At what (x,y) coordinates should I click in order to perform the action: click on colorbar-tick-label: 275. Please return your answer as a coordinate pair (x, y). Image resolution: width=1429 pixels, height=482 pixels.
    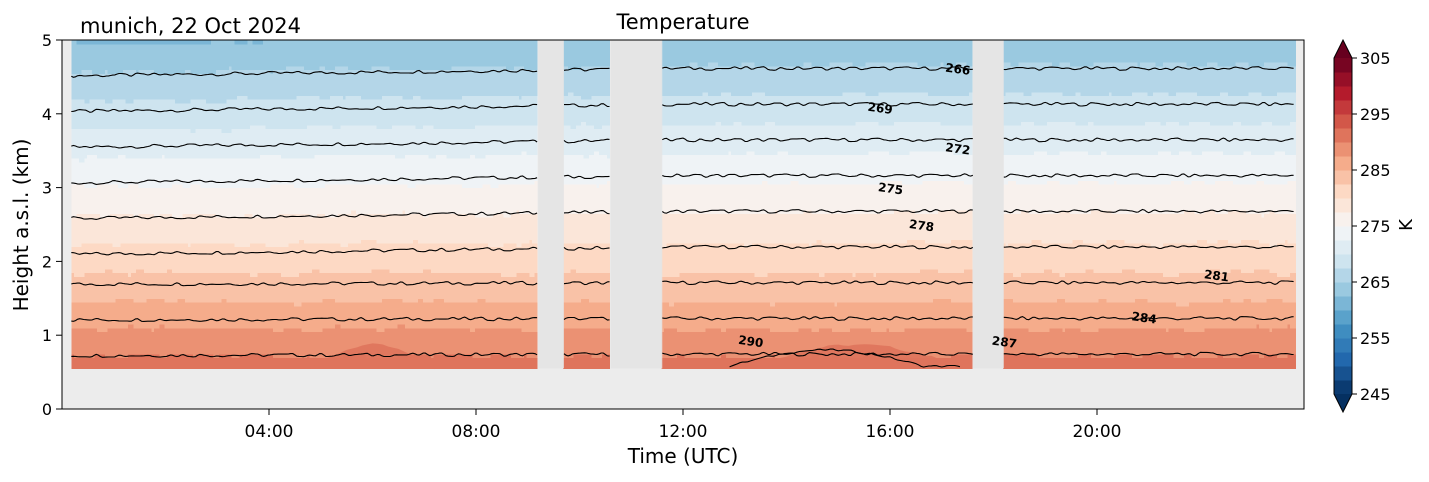
    Looking at the image, I should click on (1375, 226).